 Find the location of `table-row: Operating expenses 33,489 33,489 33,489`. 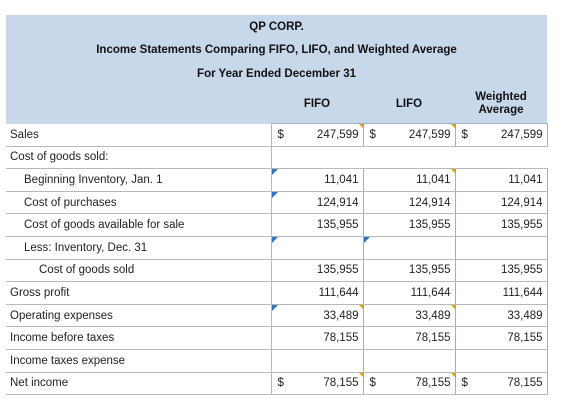

table-row: Operating expenses 33,489 33,489 33,489 is located at coordinates (277, 315).